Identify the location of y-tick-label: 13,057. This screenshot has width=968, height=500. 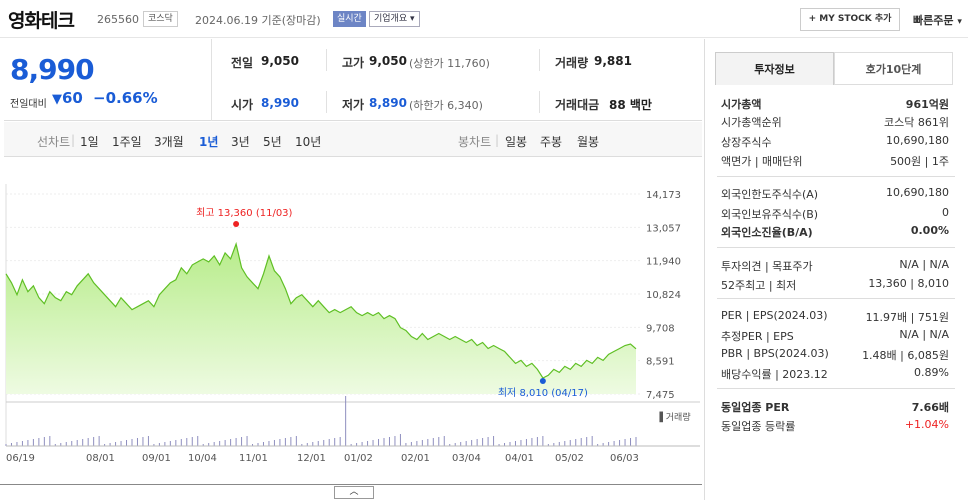
(663, 228).